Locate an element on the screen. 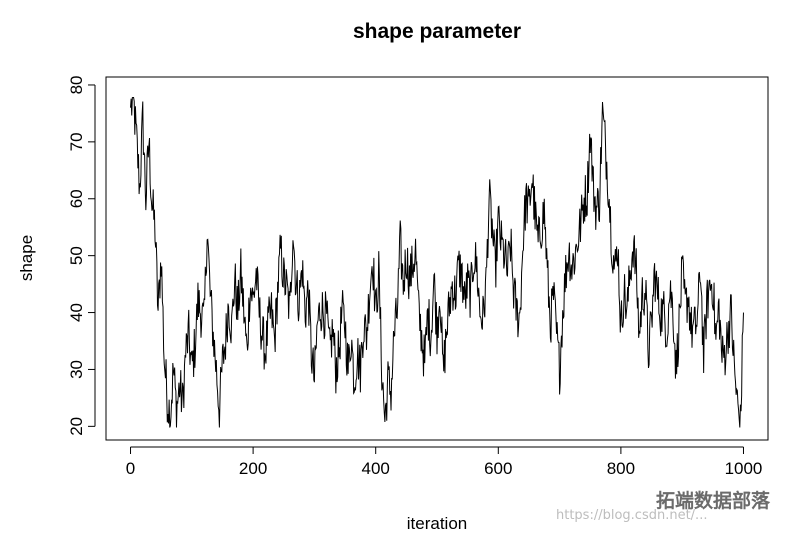  y-axis-label: shape is located at coordinates (26, 258).